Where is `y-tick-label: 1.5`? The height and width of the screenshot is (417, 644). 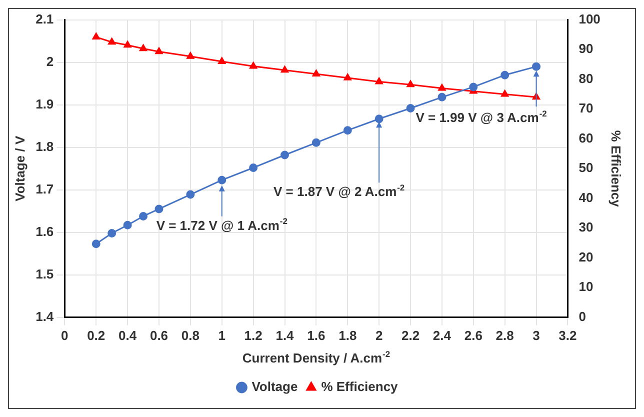
y-tick-label: 1.5 is located at coordinates (45, 274).